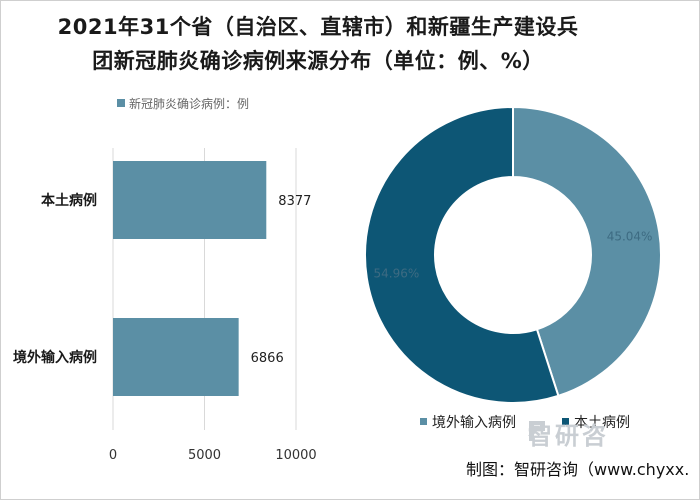 This screenshot has height=500, width=700. What do you see at coordinates (121, 103) in the screenshot?
I see `bar-legend-swatch` at bounding box center [121, 103].